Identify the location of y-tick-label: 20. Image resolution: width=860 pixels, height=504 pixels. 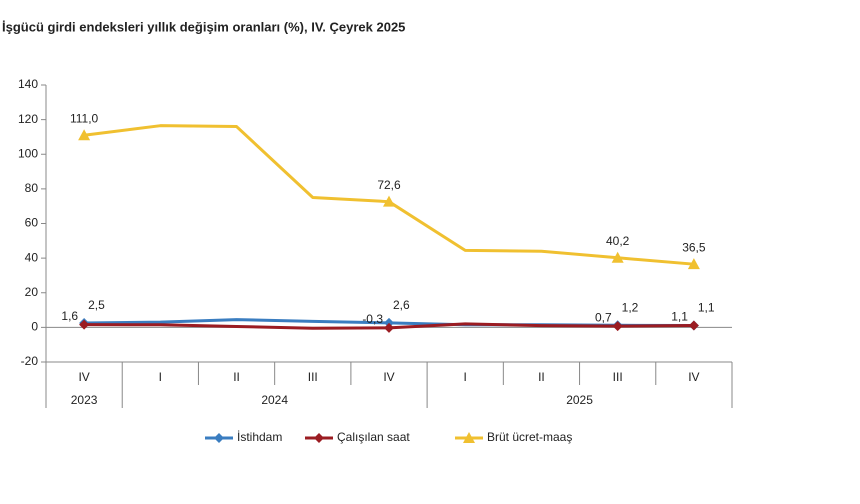
(32, 292).